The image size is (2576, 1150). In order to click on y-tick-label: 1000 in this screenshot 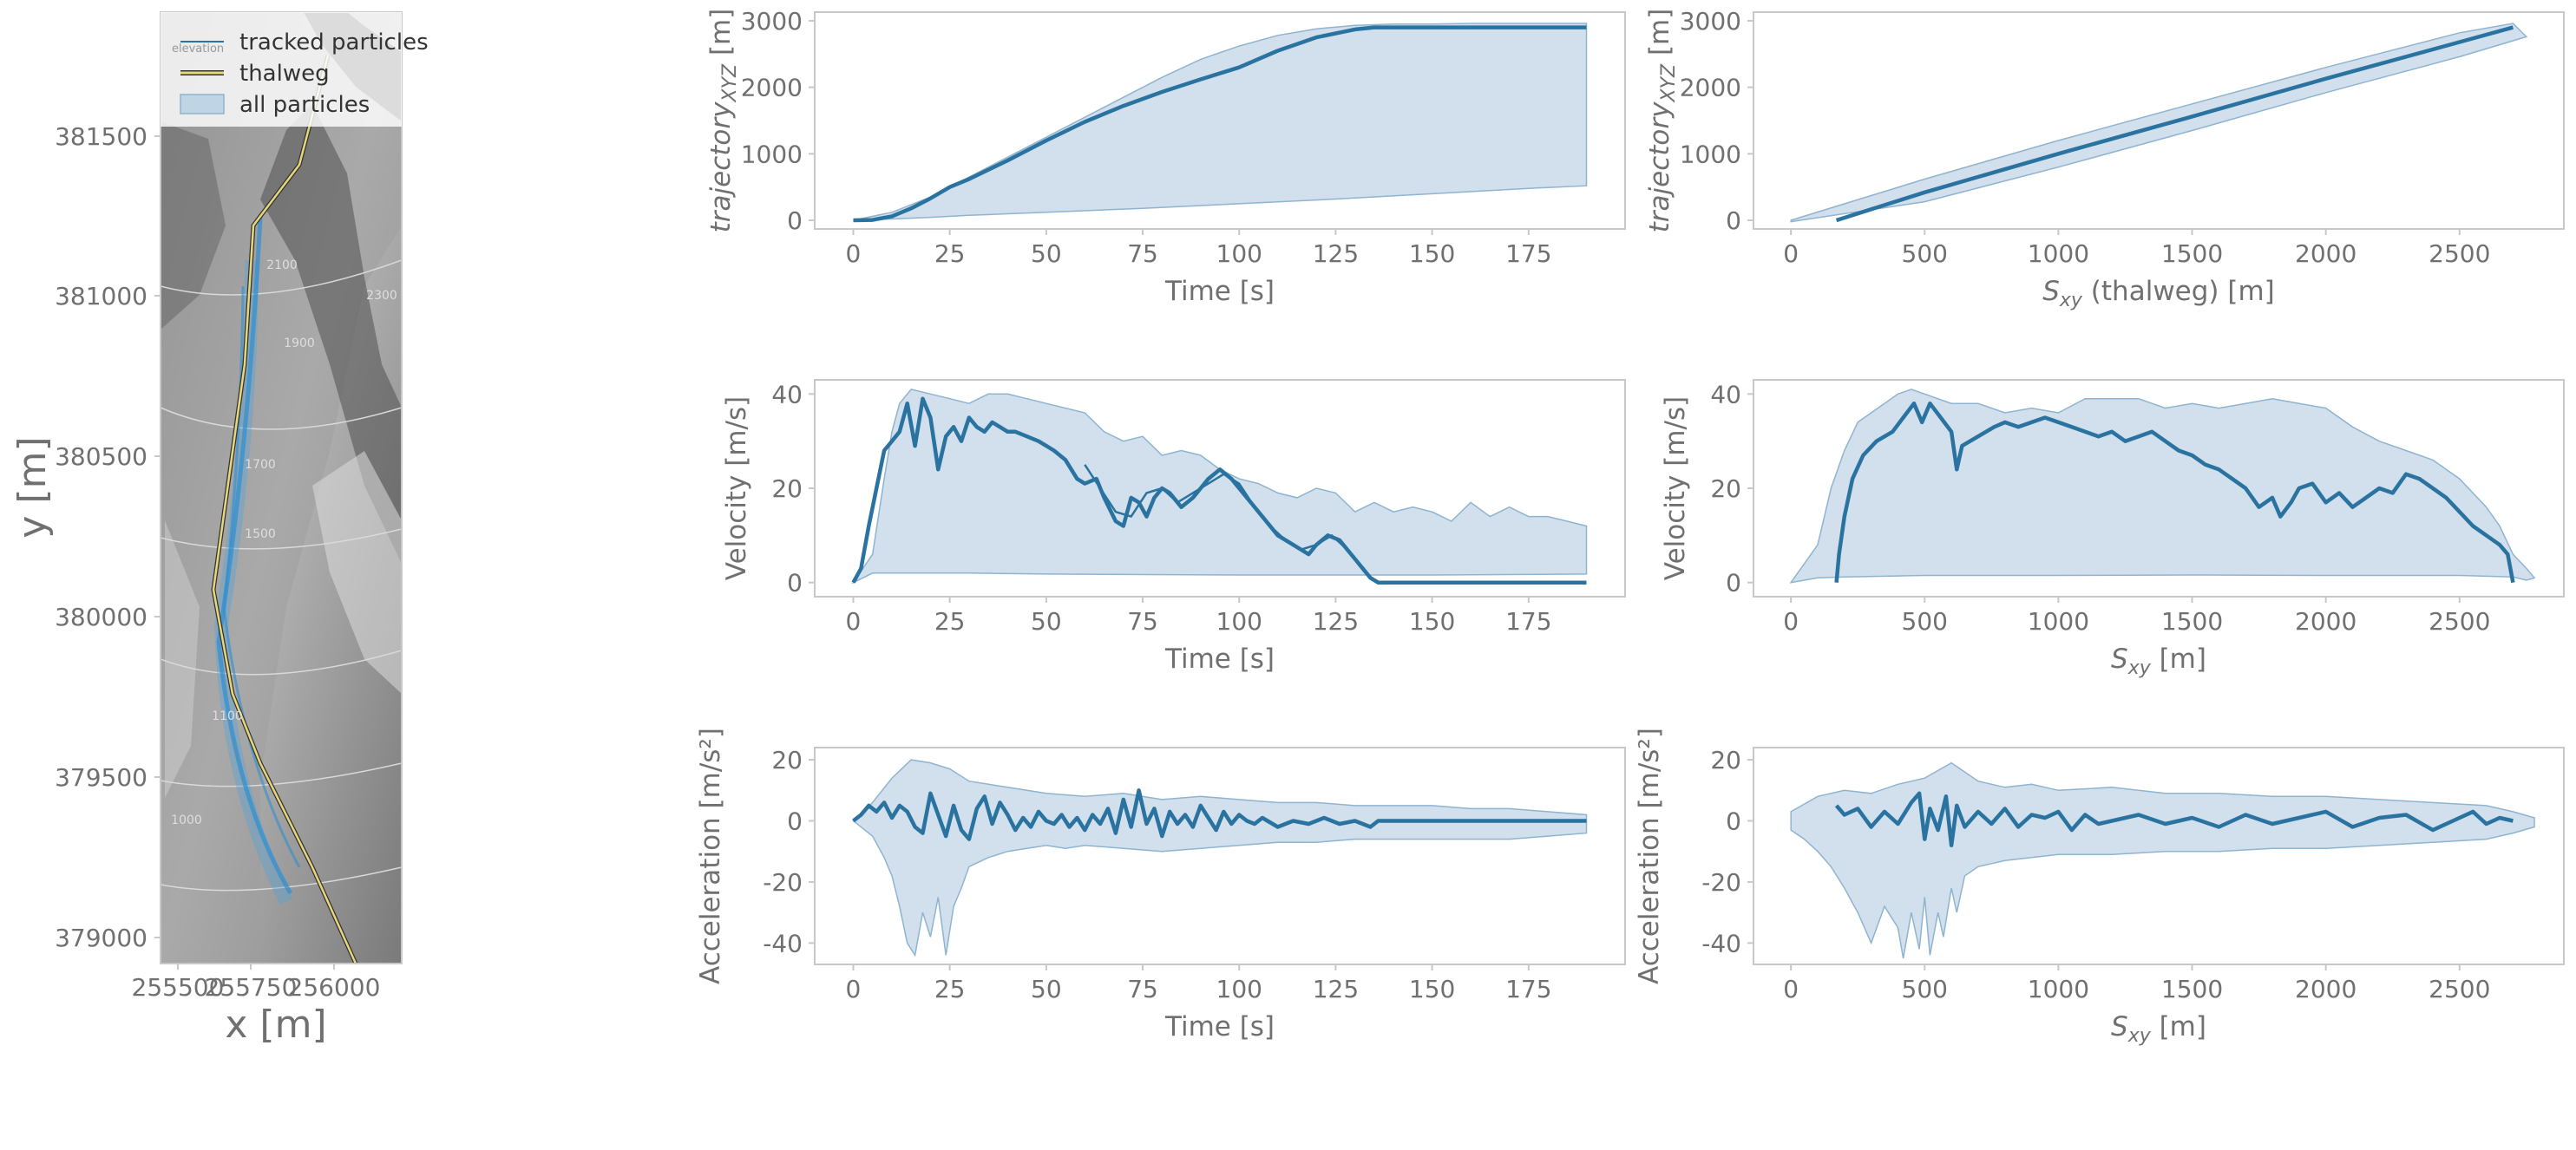, I will do `click(772, 154)`.